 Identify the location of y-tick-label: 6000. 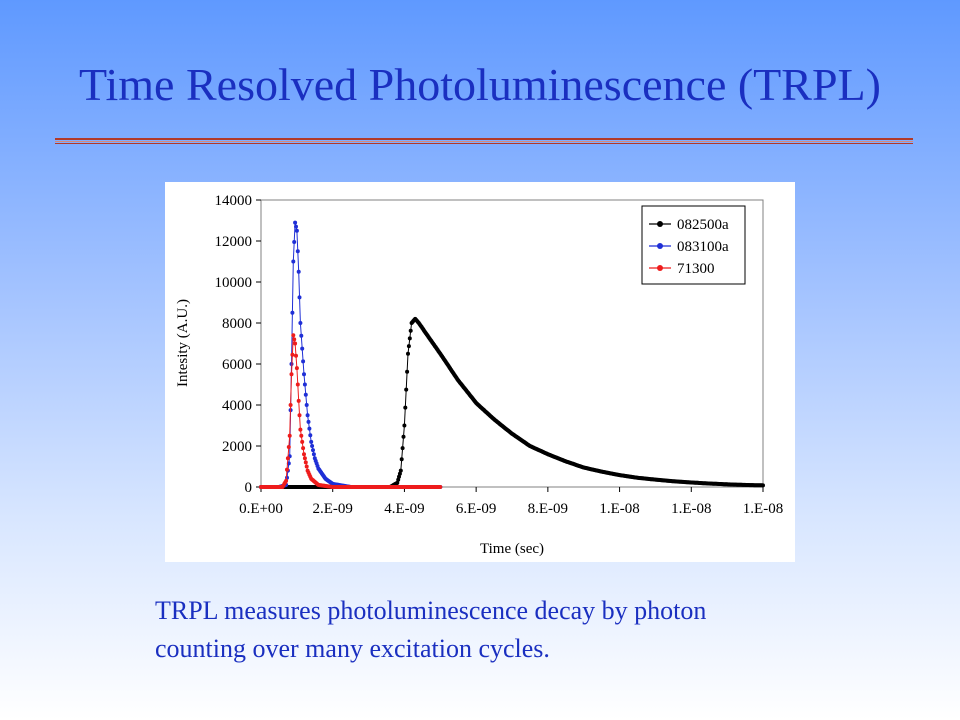
(237, 365).